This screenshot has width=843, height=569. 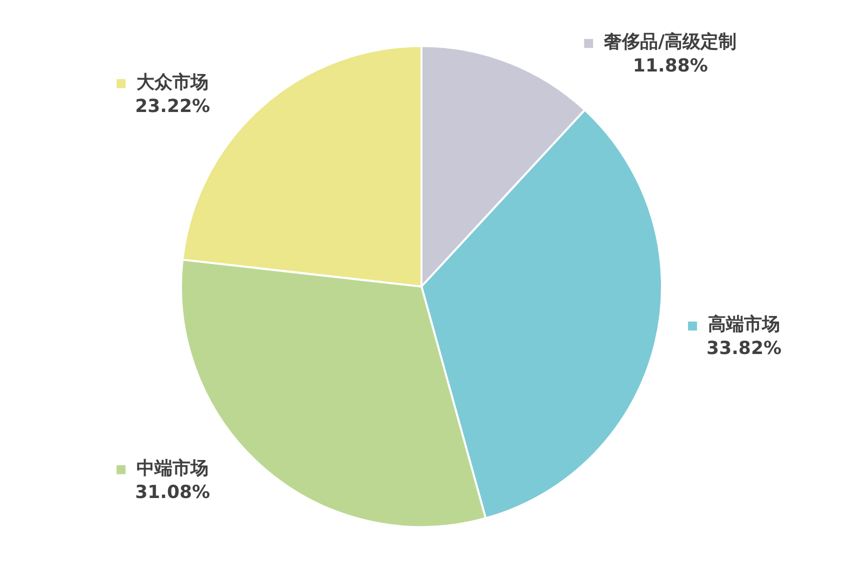 What do you see at coordinates (670, 66) in the screenshot?
I see `data-label: 11.88%` at bounding box center [670, 66].